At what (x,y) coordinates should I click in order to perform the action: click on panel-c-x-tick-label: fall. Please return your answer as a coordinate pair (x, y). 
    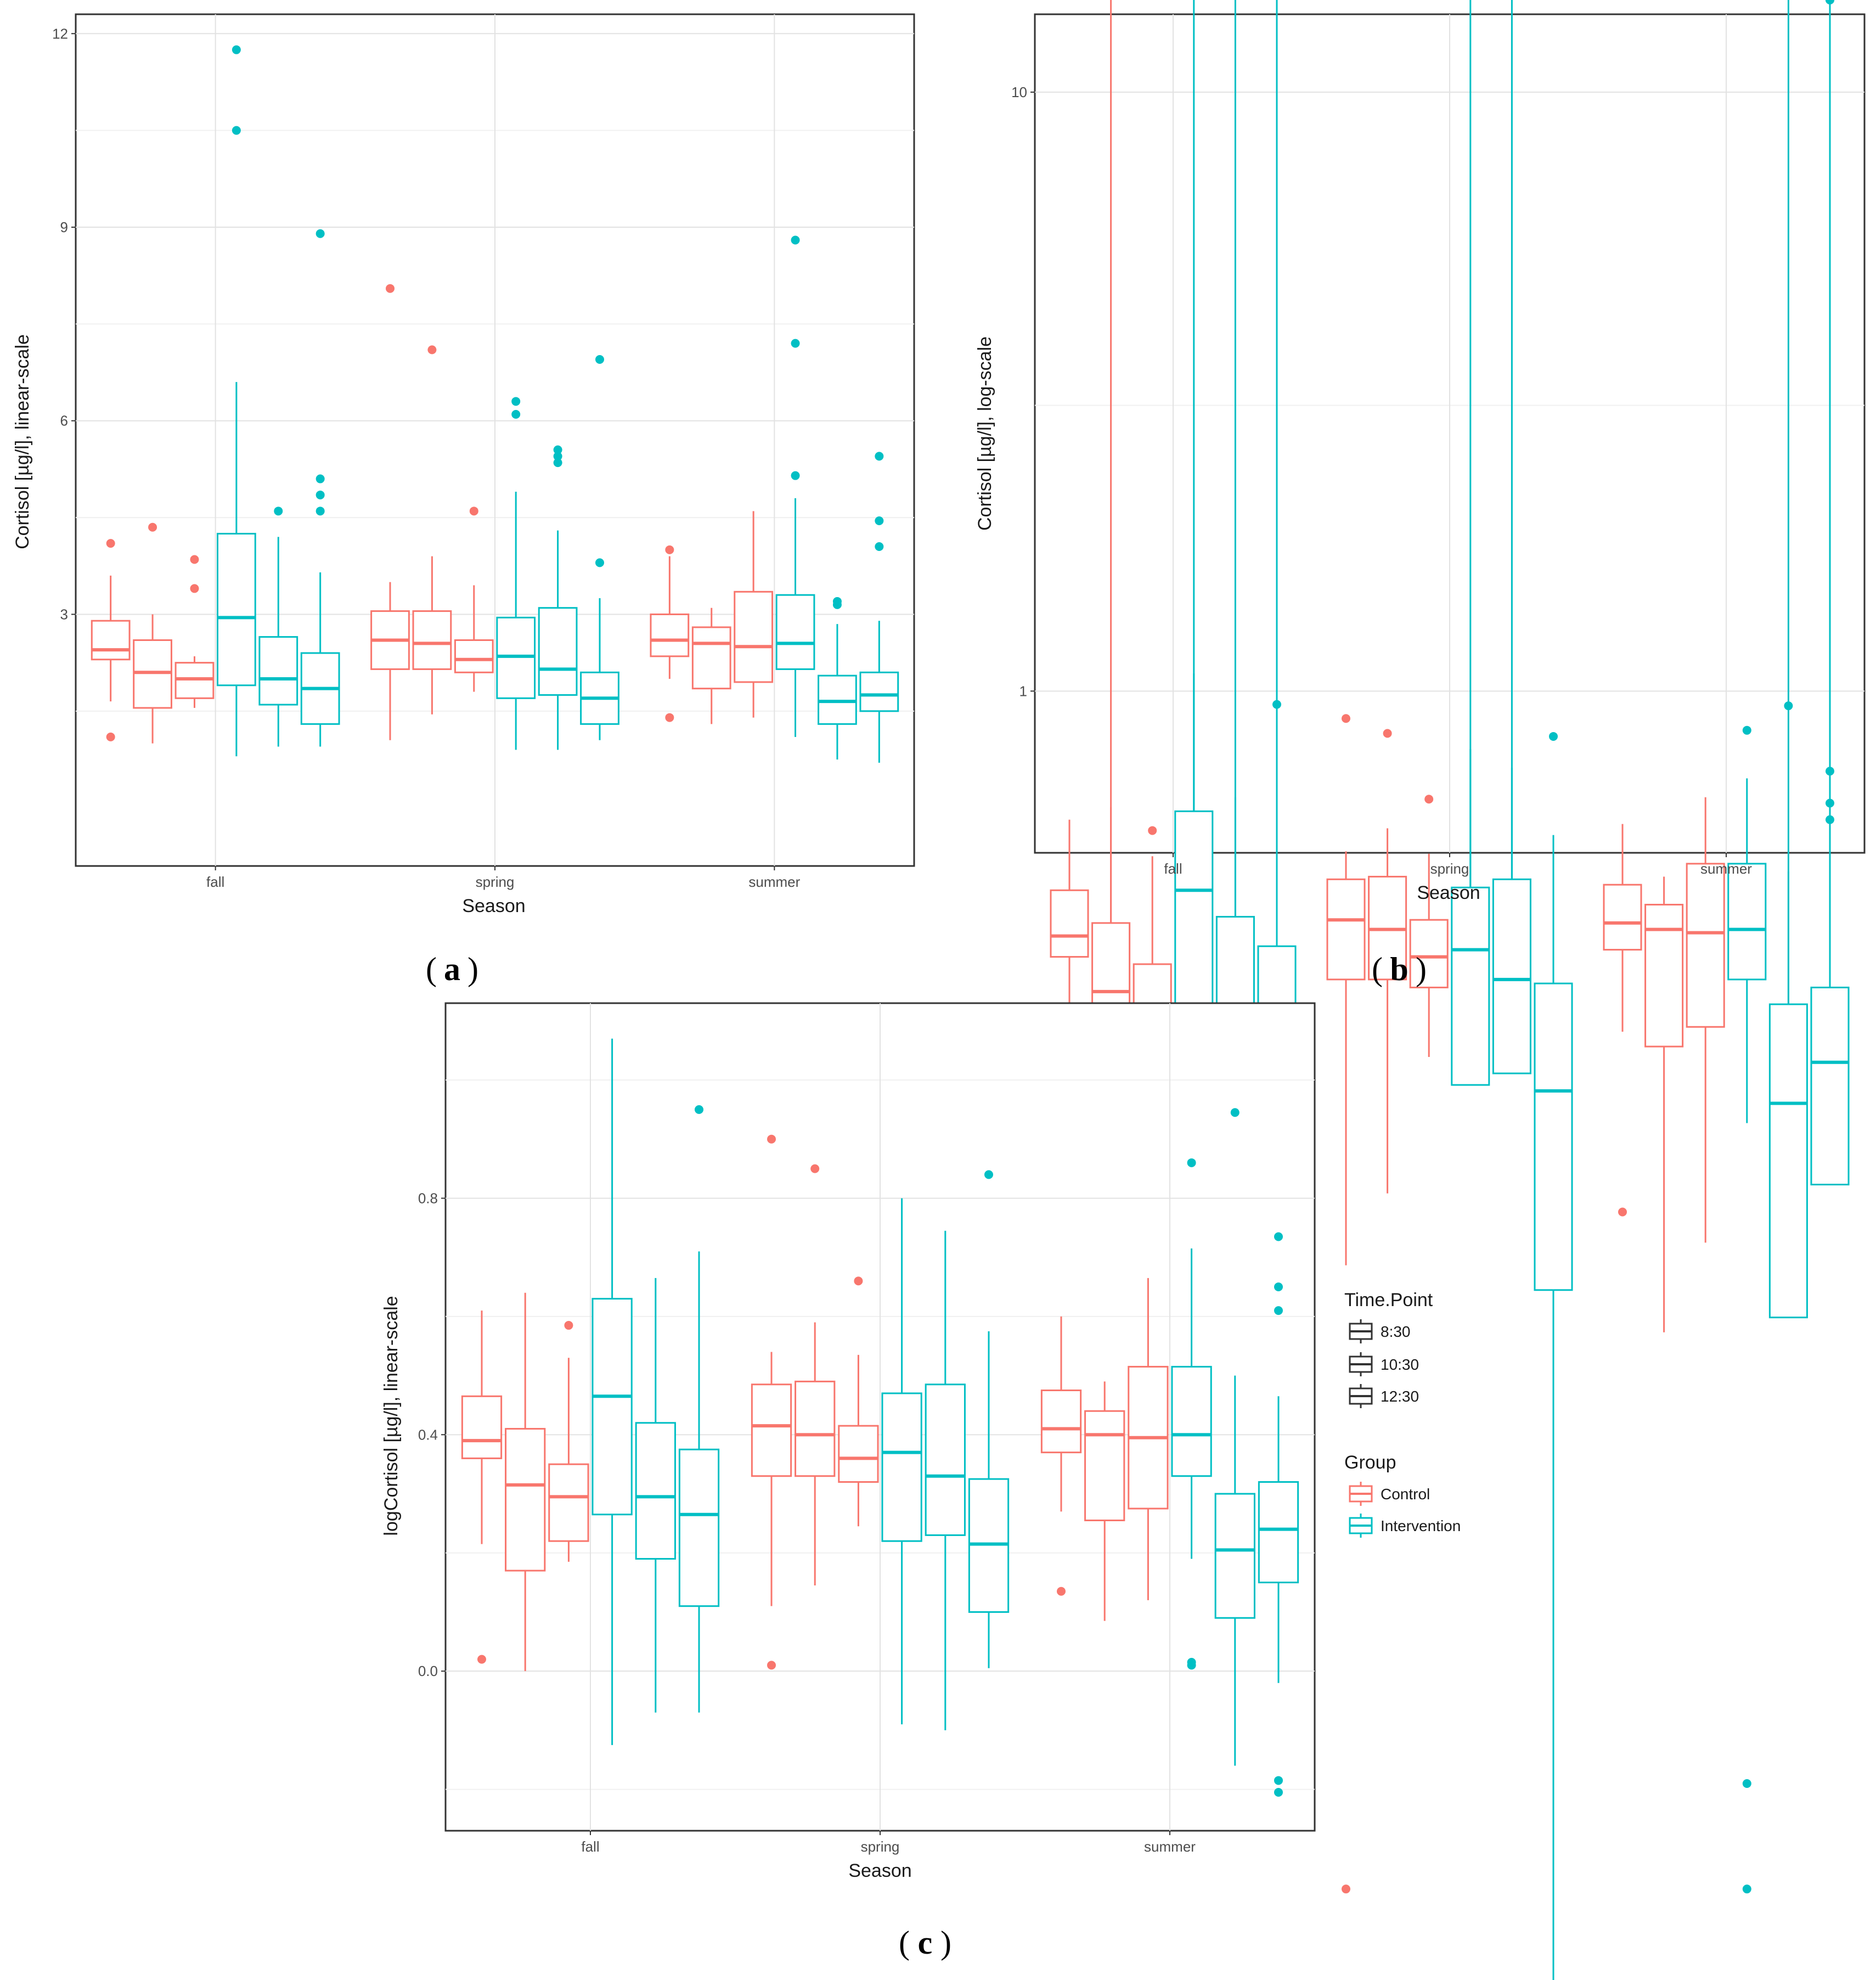
    Looking at the image, I should click on (590, 1846).